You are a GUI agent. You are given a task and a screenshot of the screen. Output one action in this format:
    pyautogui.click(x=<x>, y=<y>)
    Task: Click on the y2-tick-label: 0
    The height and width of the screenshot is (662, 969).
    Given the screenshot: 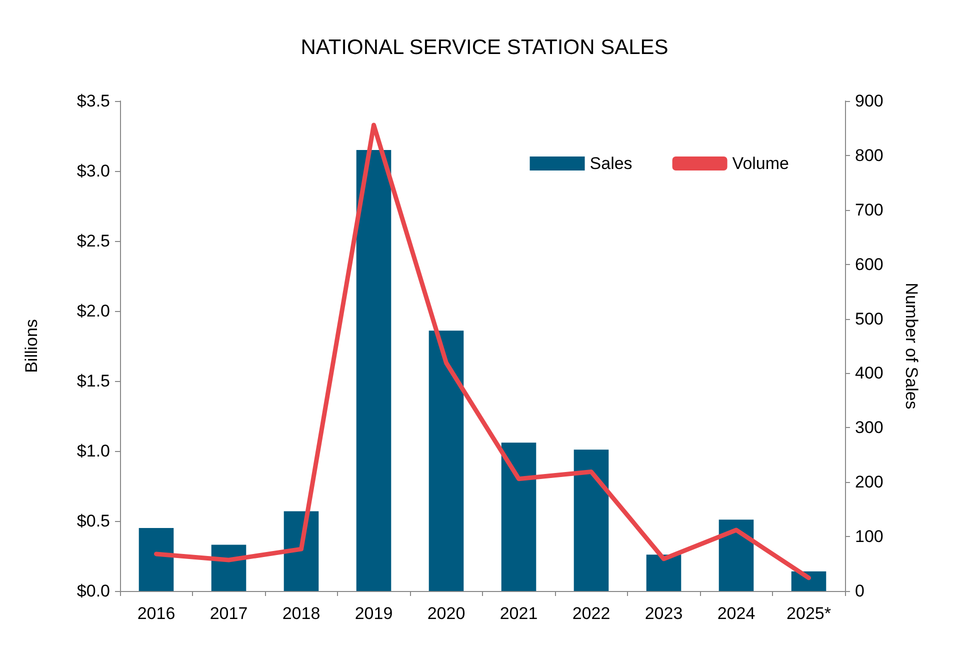 What is the action you would take?
    pyautogui.click(x=859, y=591)
    